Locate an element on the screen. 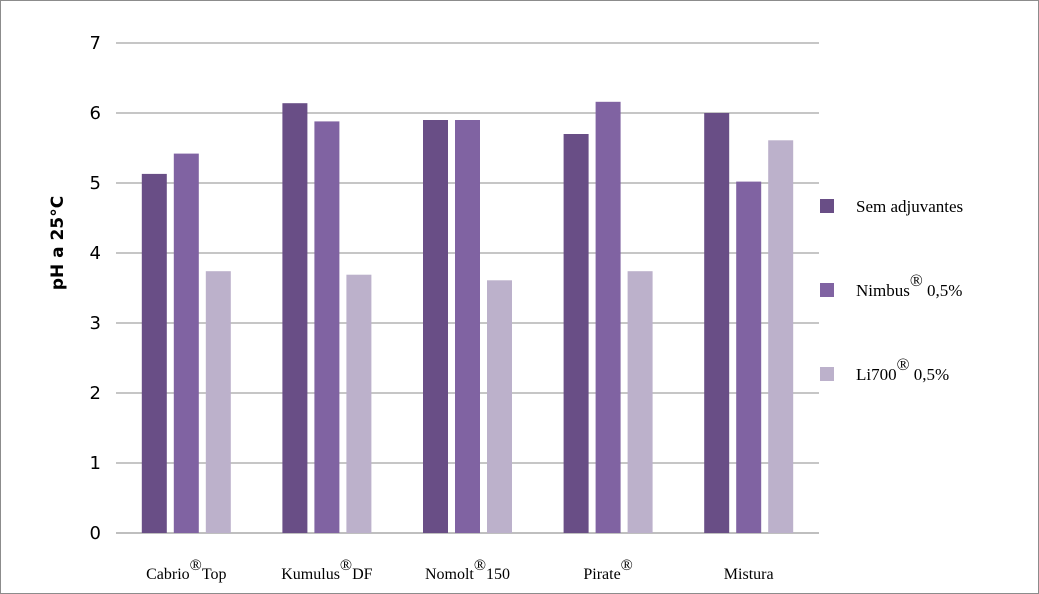 The height and width of the screenshot is (594, 1039). x-tick-label: Mistura is located at coordinates (749, 574).